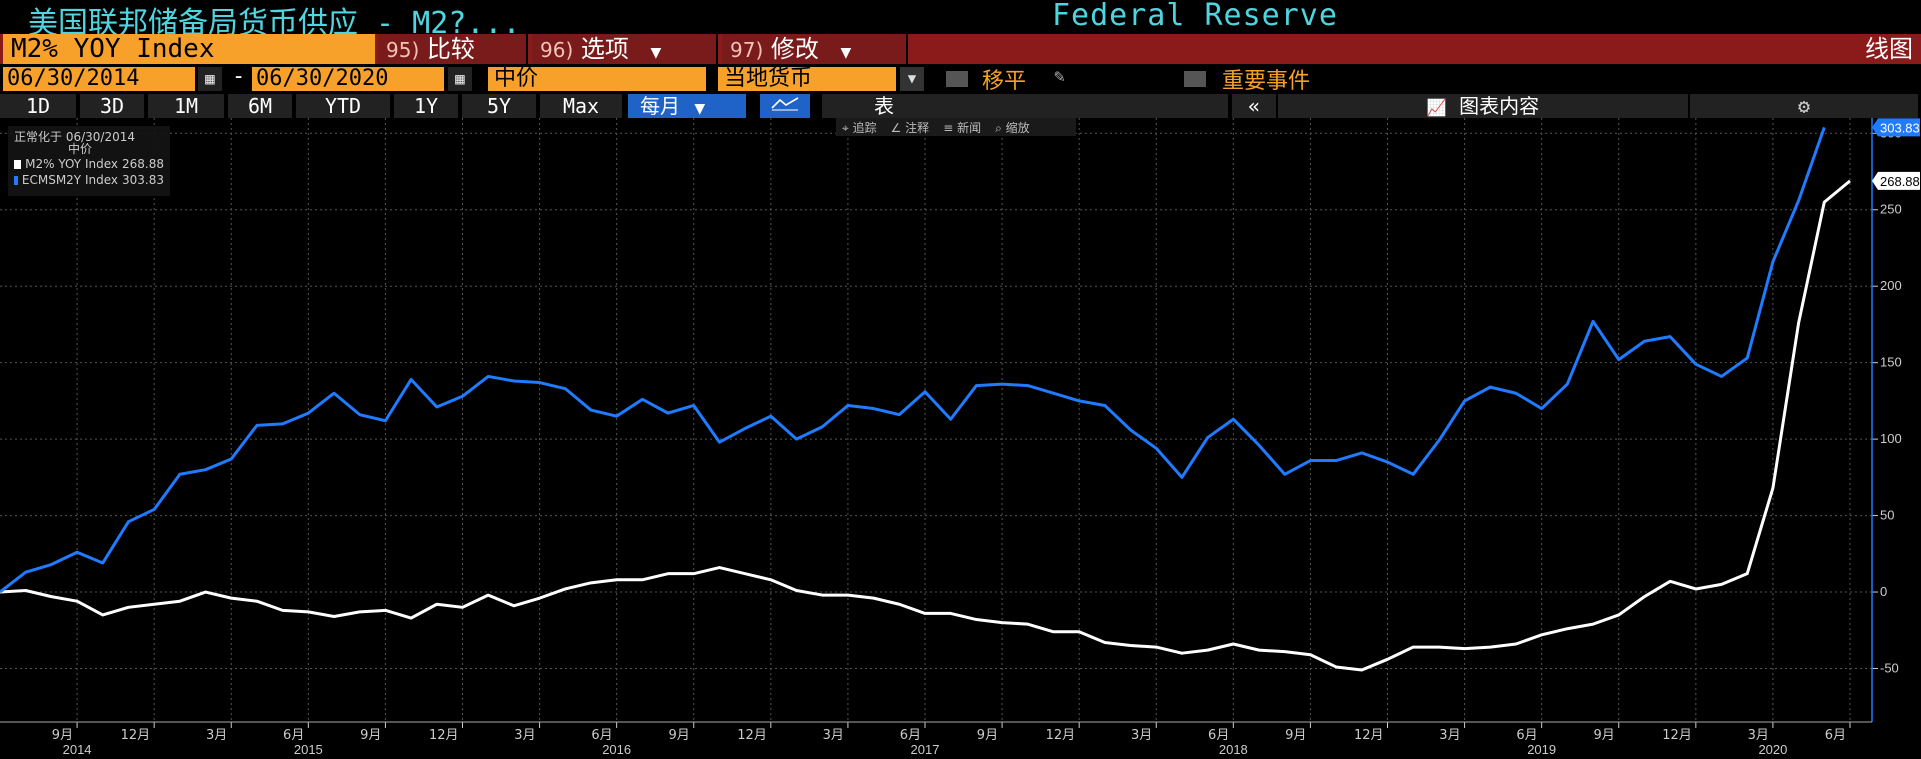  Describe the element at coordinates (1891, 362) in the screenshot. I see `y-tick-label: 150` at that location.